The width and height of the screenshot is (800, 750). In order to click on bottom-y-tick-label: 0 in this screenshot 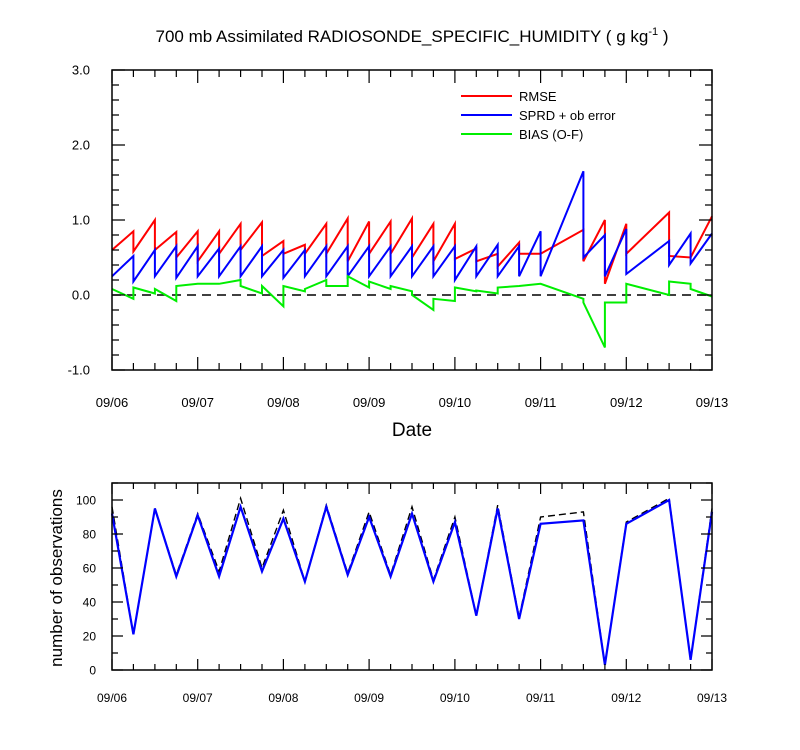, I will do `click(92, 670)`.